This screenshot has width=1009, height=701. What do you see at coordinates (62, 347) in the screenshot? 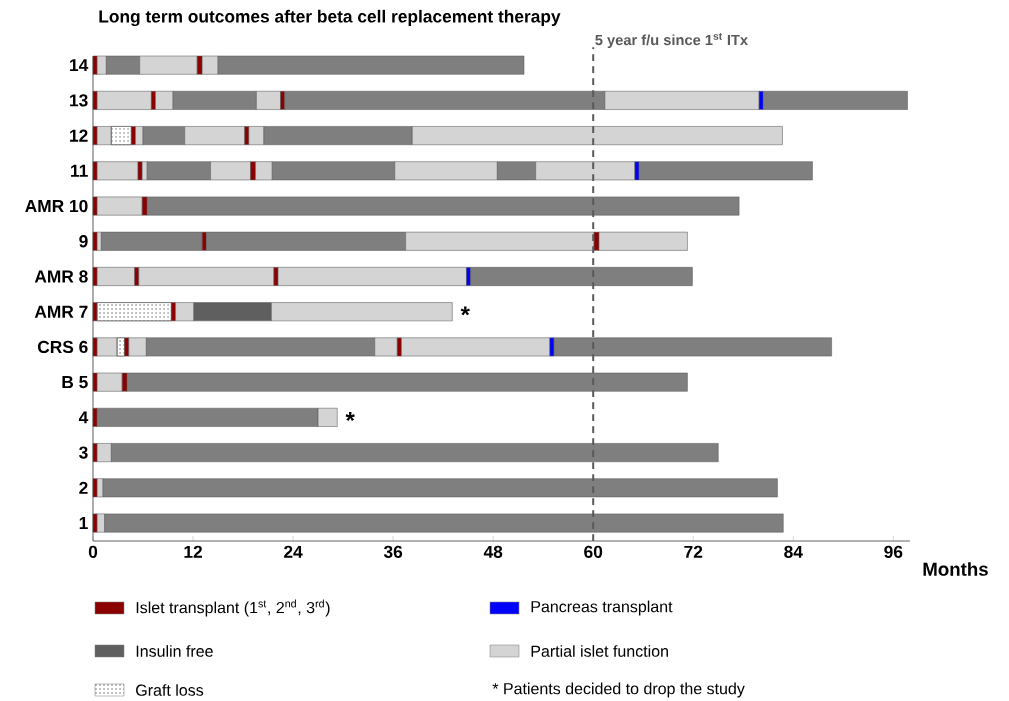
I see `y-tick-label: CRS 6` at bounding box center [62, 347].